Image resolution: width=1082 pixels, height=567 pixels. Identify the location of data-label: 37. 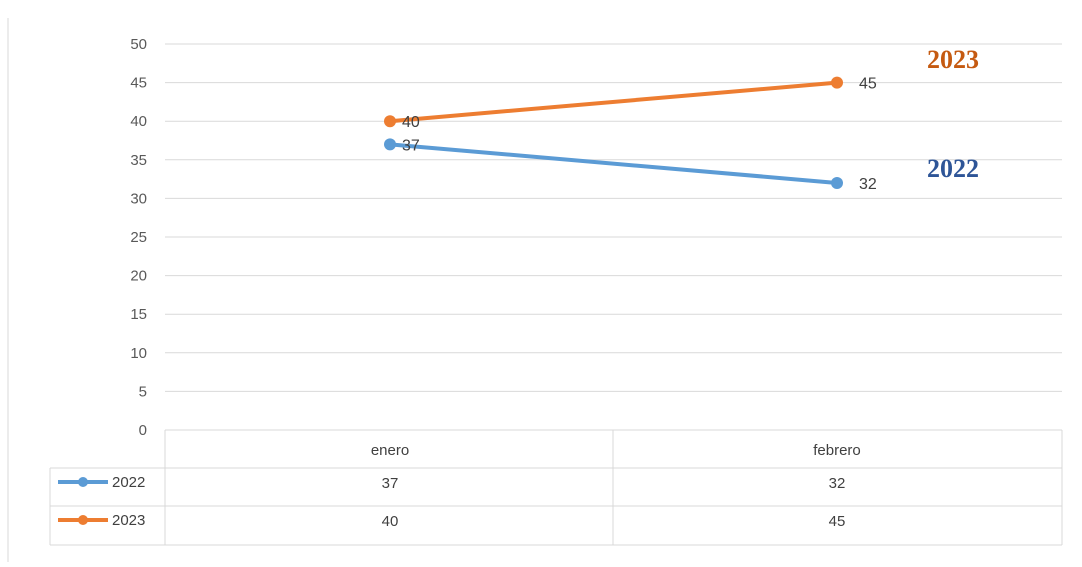
(411, 145).